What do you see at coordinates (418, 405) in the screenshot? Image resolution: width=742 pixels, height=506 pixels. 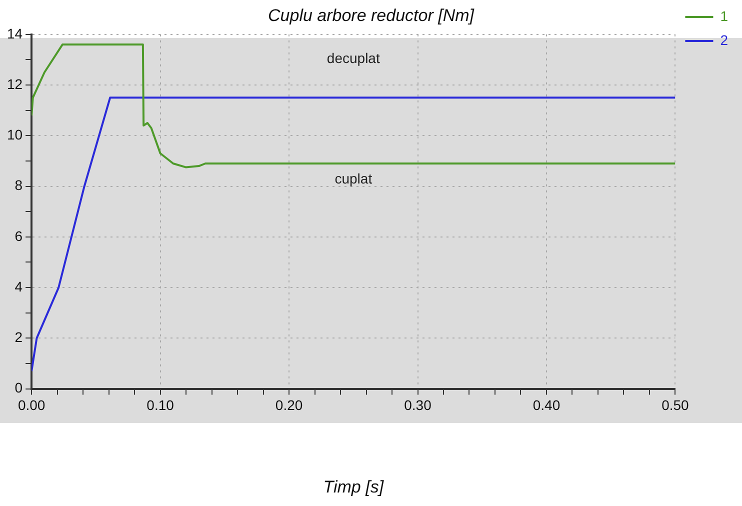 I see `x-tick-label: 0.30` at bounding box center [418, 405].